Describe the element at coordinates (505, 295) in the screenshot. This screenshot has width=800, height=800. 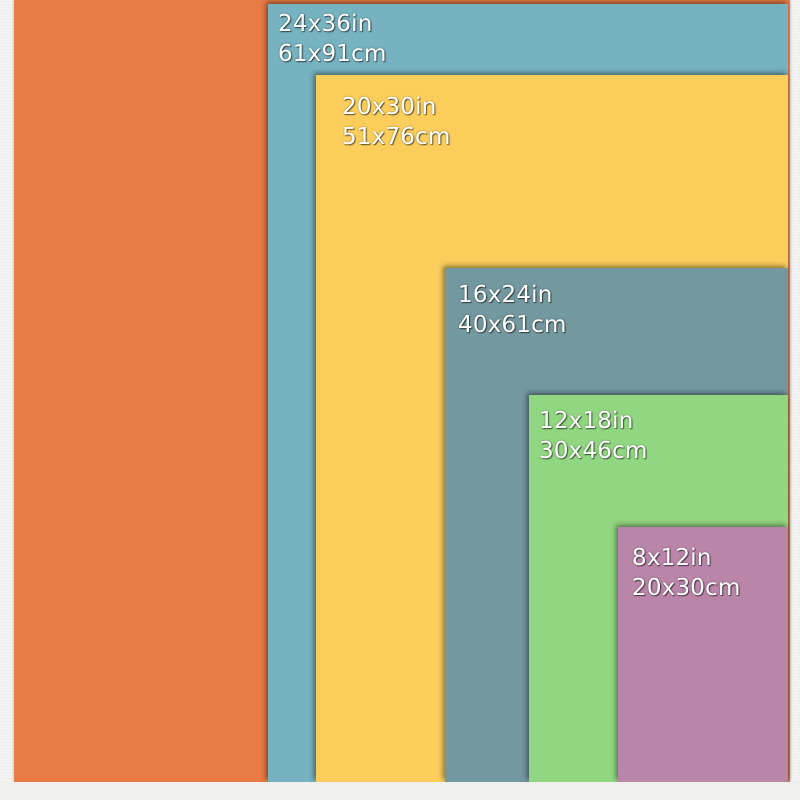
I see `size-label-imperial: 16x24in` at that location.